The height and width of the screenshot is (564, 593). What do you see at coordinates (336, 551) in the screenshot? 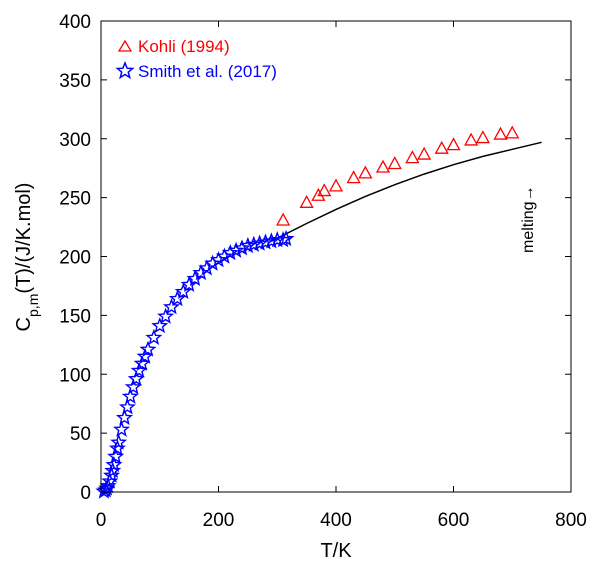
I see `x-axis-title: T/K` at bounding box center [336, 551].